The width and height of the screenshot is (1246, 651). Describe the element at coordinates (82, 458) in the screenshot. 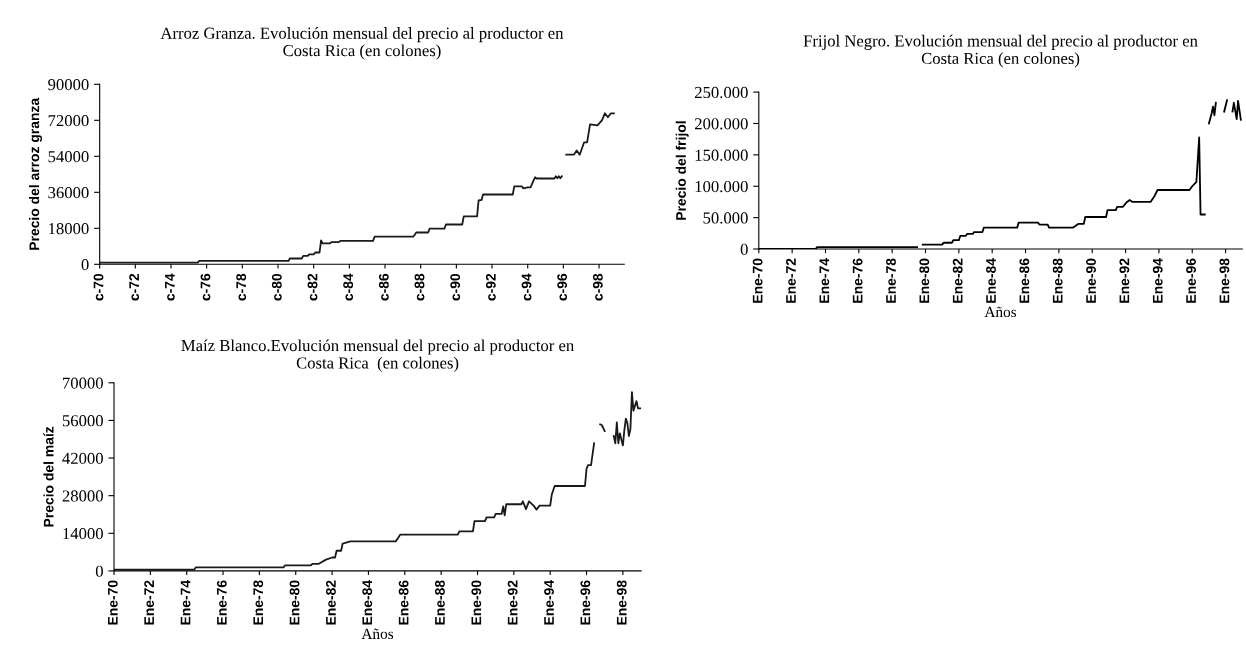

I see `y-tick-label: 42000` at that location.